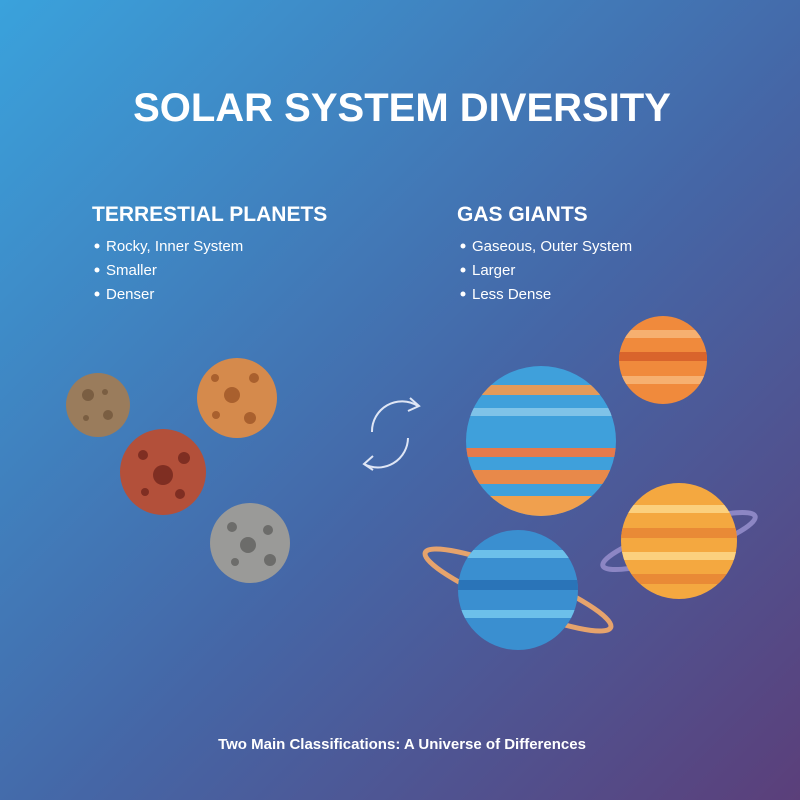 This screenshot has width=800, height=805. What do you see at coordinates (522, 214) in the screenshot?
I see `section-heading: GAS GIANTS` at bounding box center [522, 214].